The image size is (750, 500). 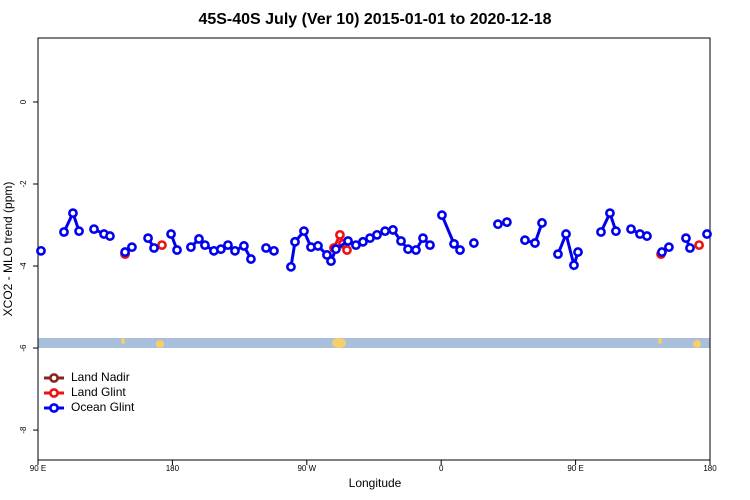 I want to click on legend-label: Land Nadir, so click(x=100, y=377).